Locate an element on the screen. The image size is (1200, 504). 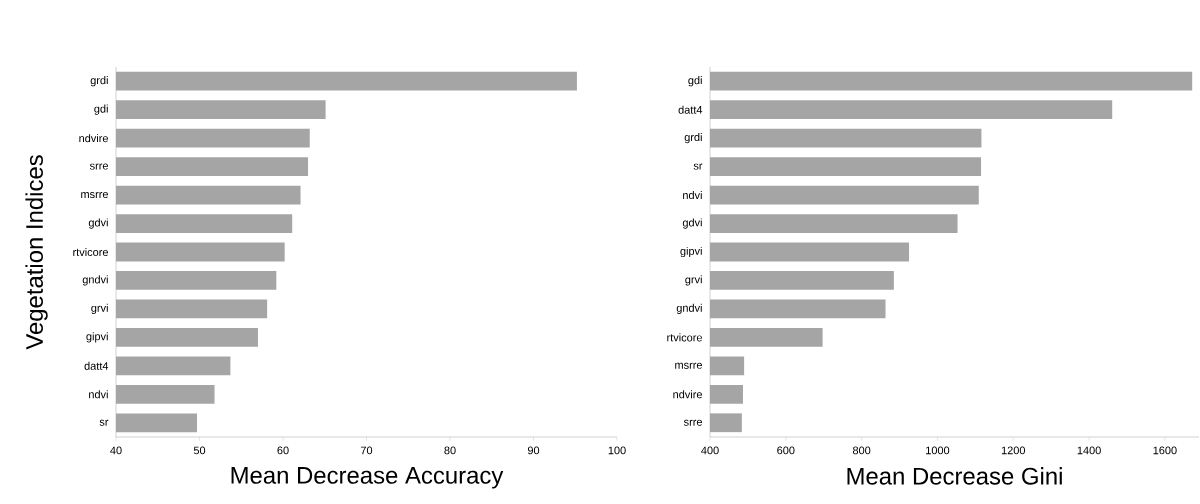
x-tick-label: 1600 is located at coordinates (1165, 450).